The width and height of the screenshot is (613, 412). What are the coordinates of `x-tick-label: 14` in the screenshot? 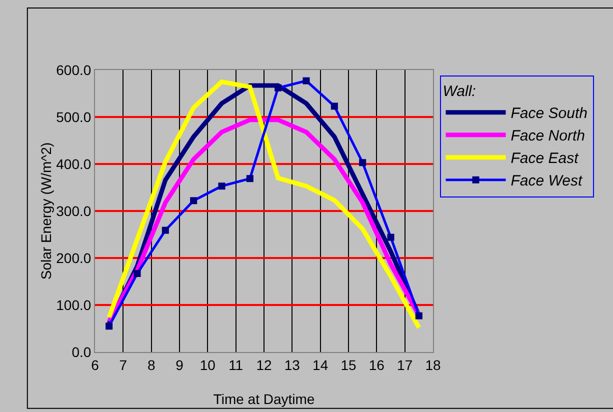 It's located at (320, 364).